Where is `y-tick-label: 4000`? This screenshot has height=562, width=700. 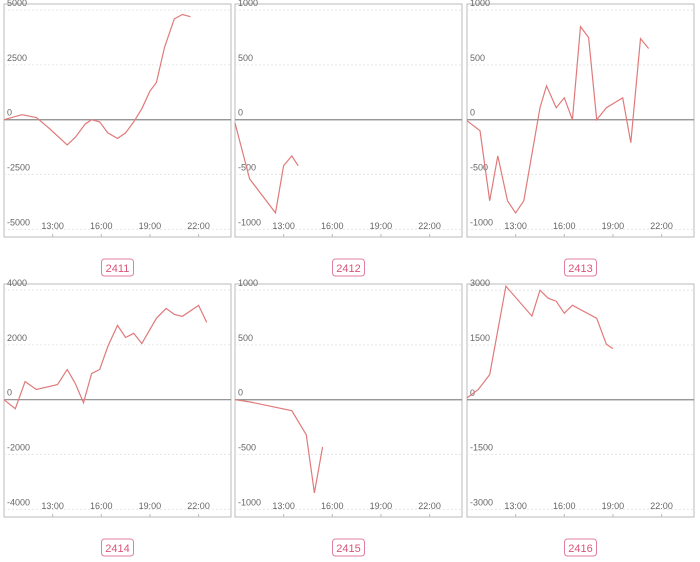 y-tick-label: 4000 is located at coordinates (17, 283).